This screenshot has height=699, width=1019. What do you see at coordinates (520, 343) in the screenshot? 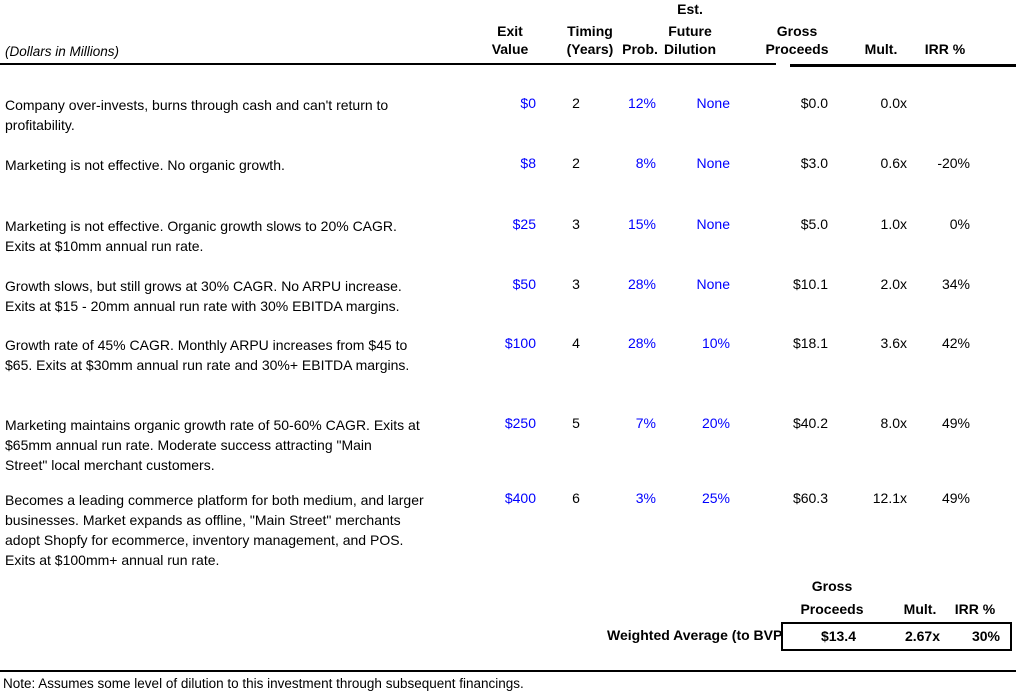
I see `exit-value-cell: $100` at bounding box center [520, 343].